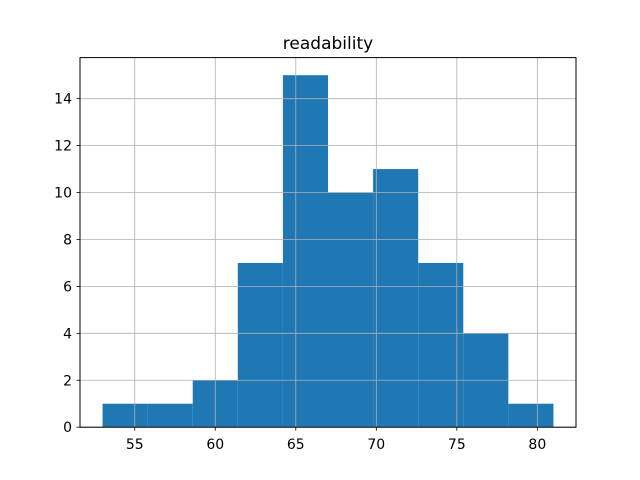 The height and width of the screenshot is (480, 640). I want to click on y-tick-label: 4, so click(67, 334).